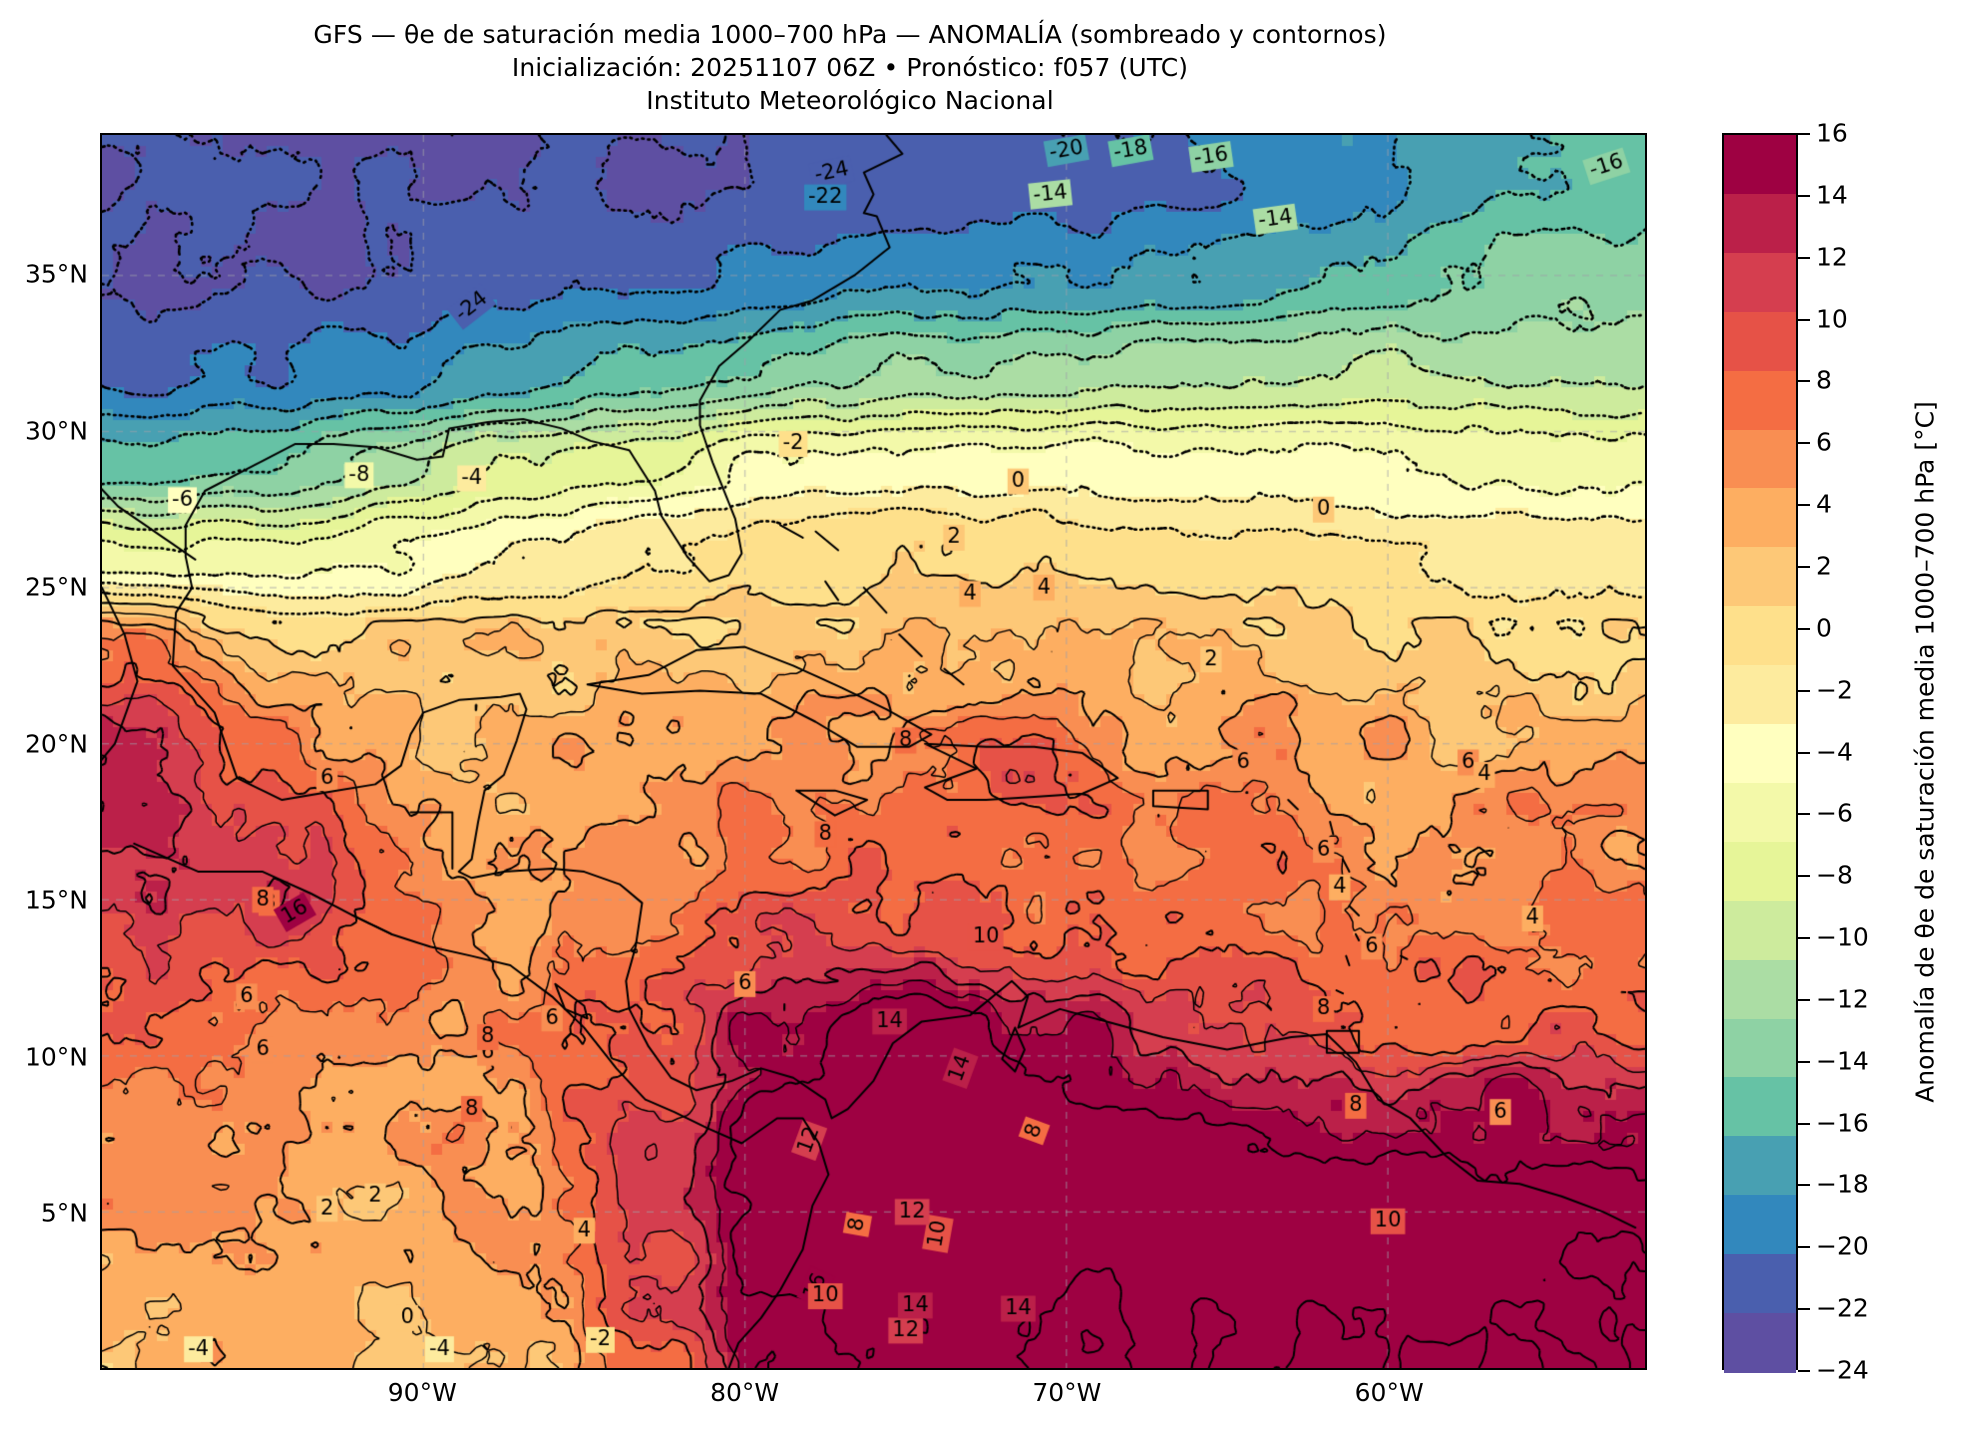 The height and width of the screenshot is (1440, 1980). What do you see at coordinates (56, 1057) in the screenshot?
I see `latitude-tick-label: 10°N` at bounding box center [56, 1057].